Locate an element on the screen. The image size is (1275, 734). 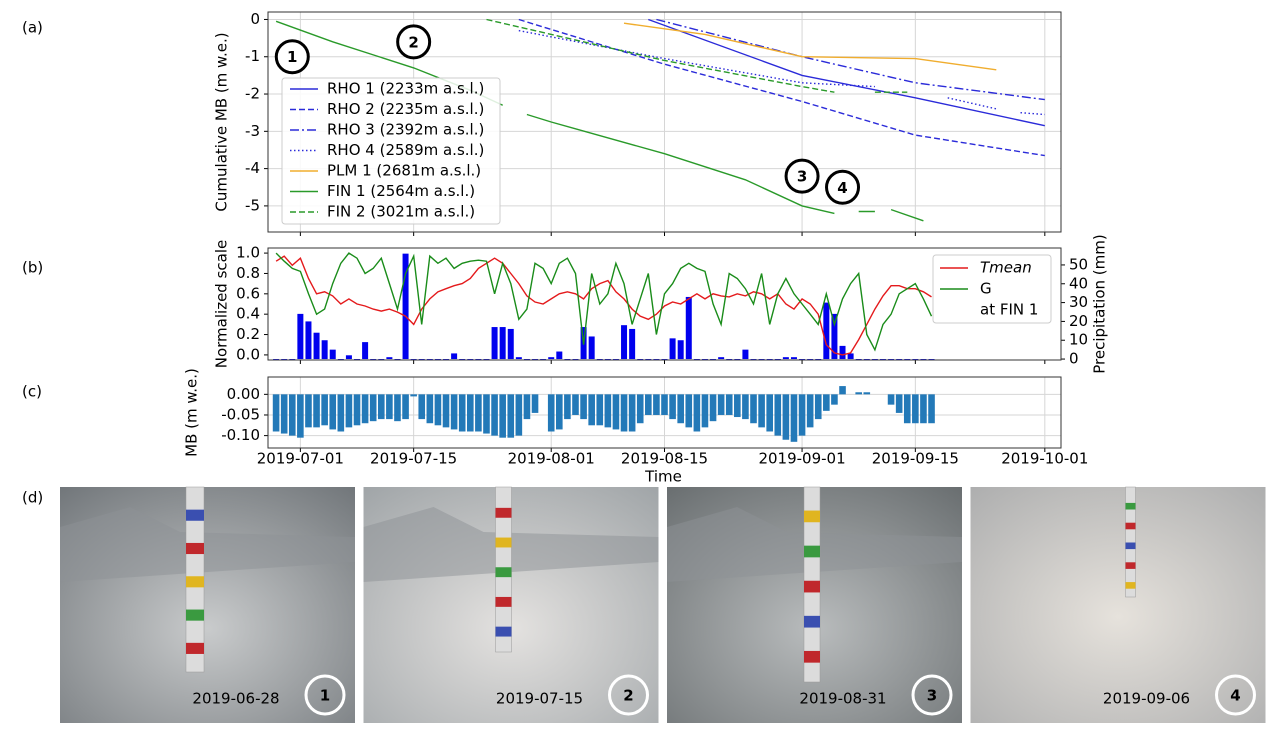
annotation-circle is located at coordinates (843, 187).